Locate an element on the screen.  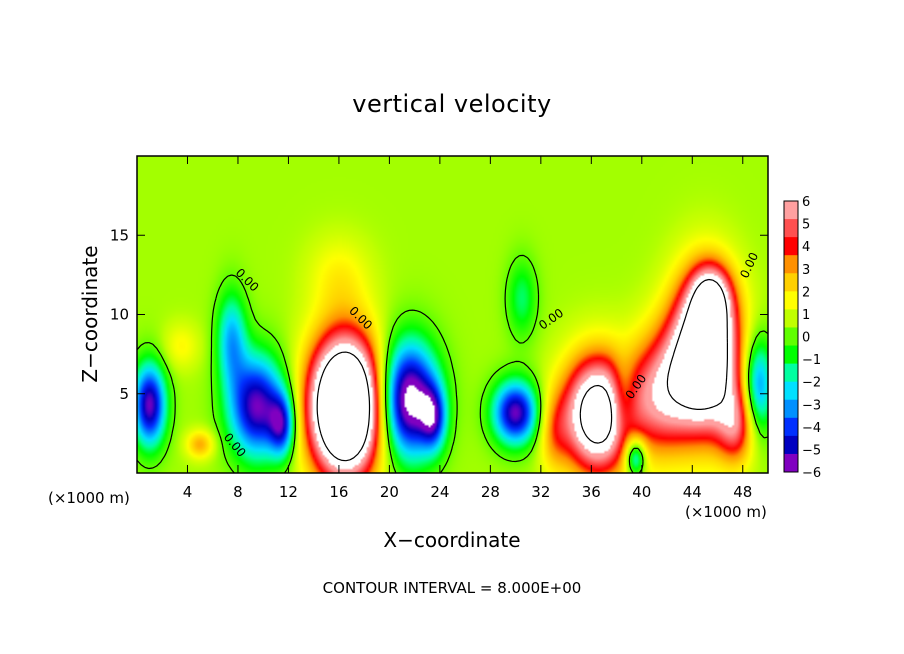
chart-title: vertical velocity is located at coordinates (451, 104).